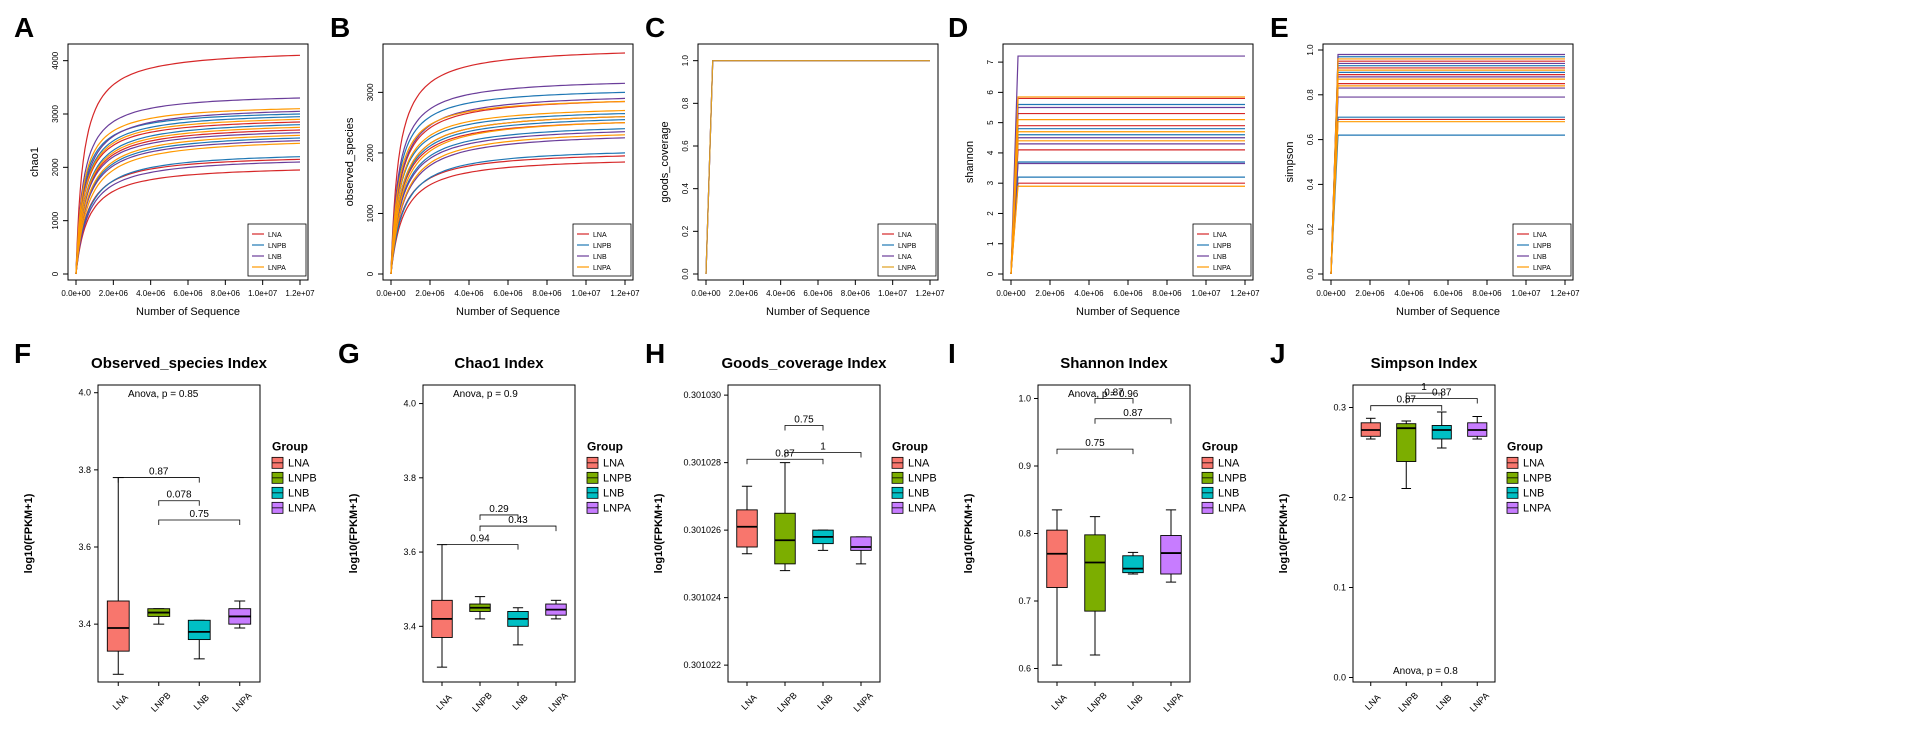 This screenshot has width=1910, height=730. I want to click on x-tick-label: 8.0e+06, so click(1487, 293).